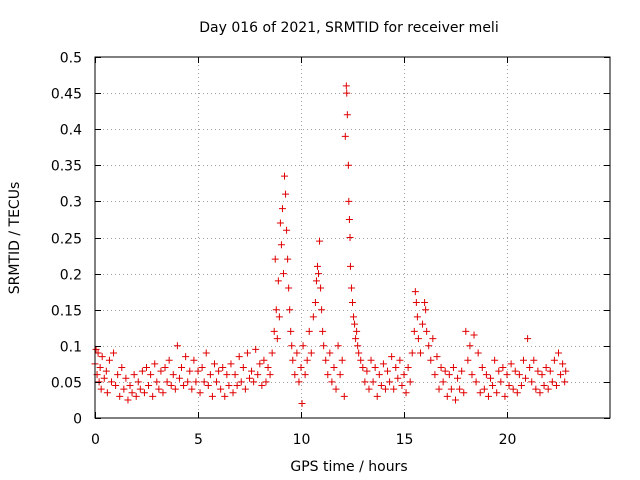 The image size is (640, 480). Describe the element at coordinates (95, 440) in the screenshot. I see `x-tick-label: 0` at that location.